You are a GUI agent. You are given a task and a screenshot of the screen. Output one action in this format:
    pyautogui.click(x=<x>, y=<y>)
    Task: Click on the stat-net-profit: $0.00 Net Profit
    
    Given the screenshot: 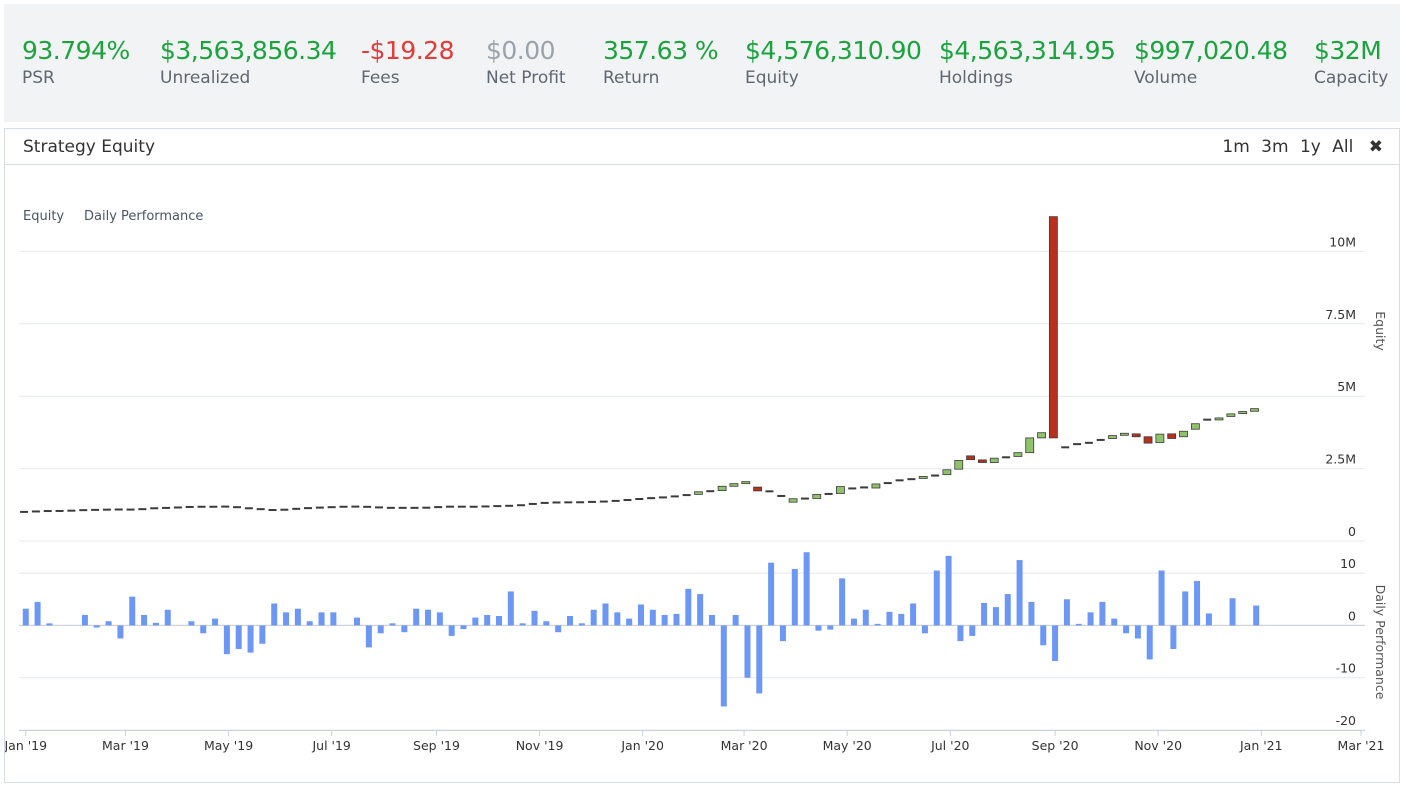 What is the action you would take?
    pyautogui.click(x=526, y=62)
    